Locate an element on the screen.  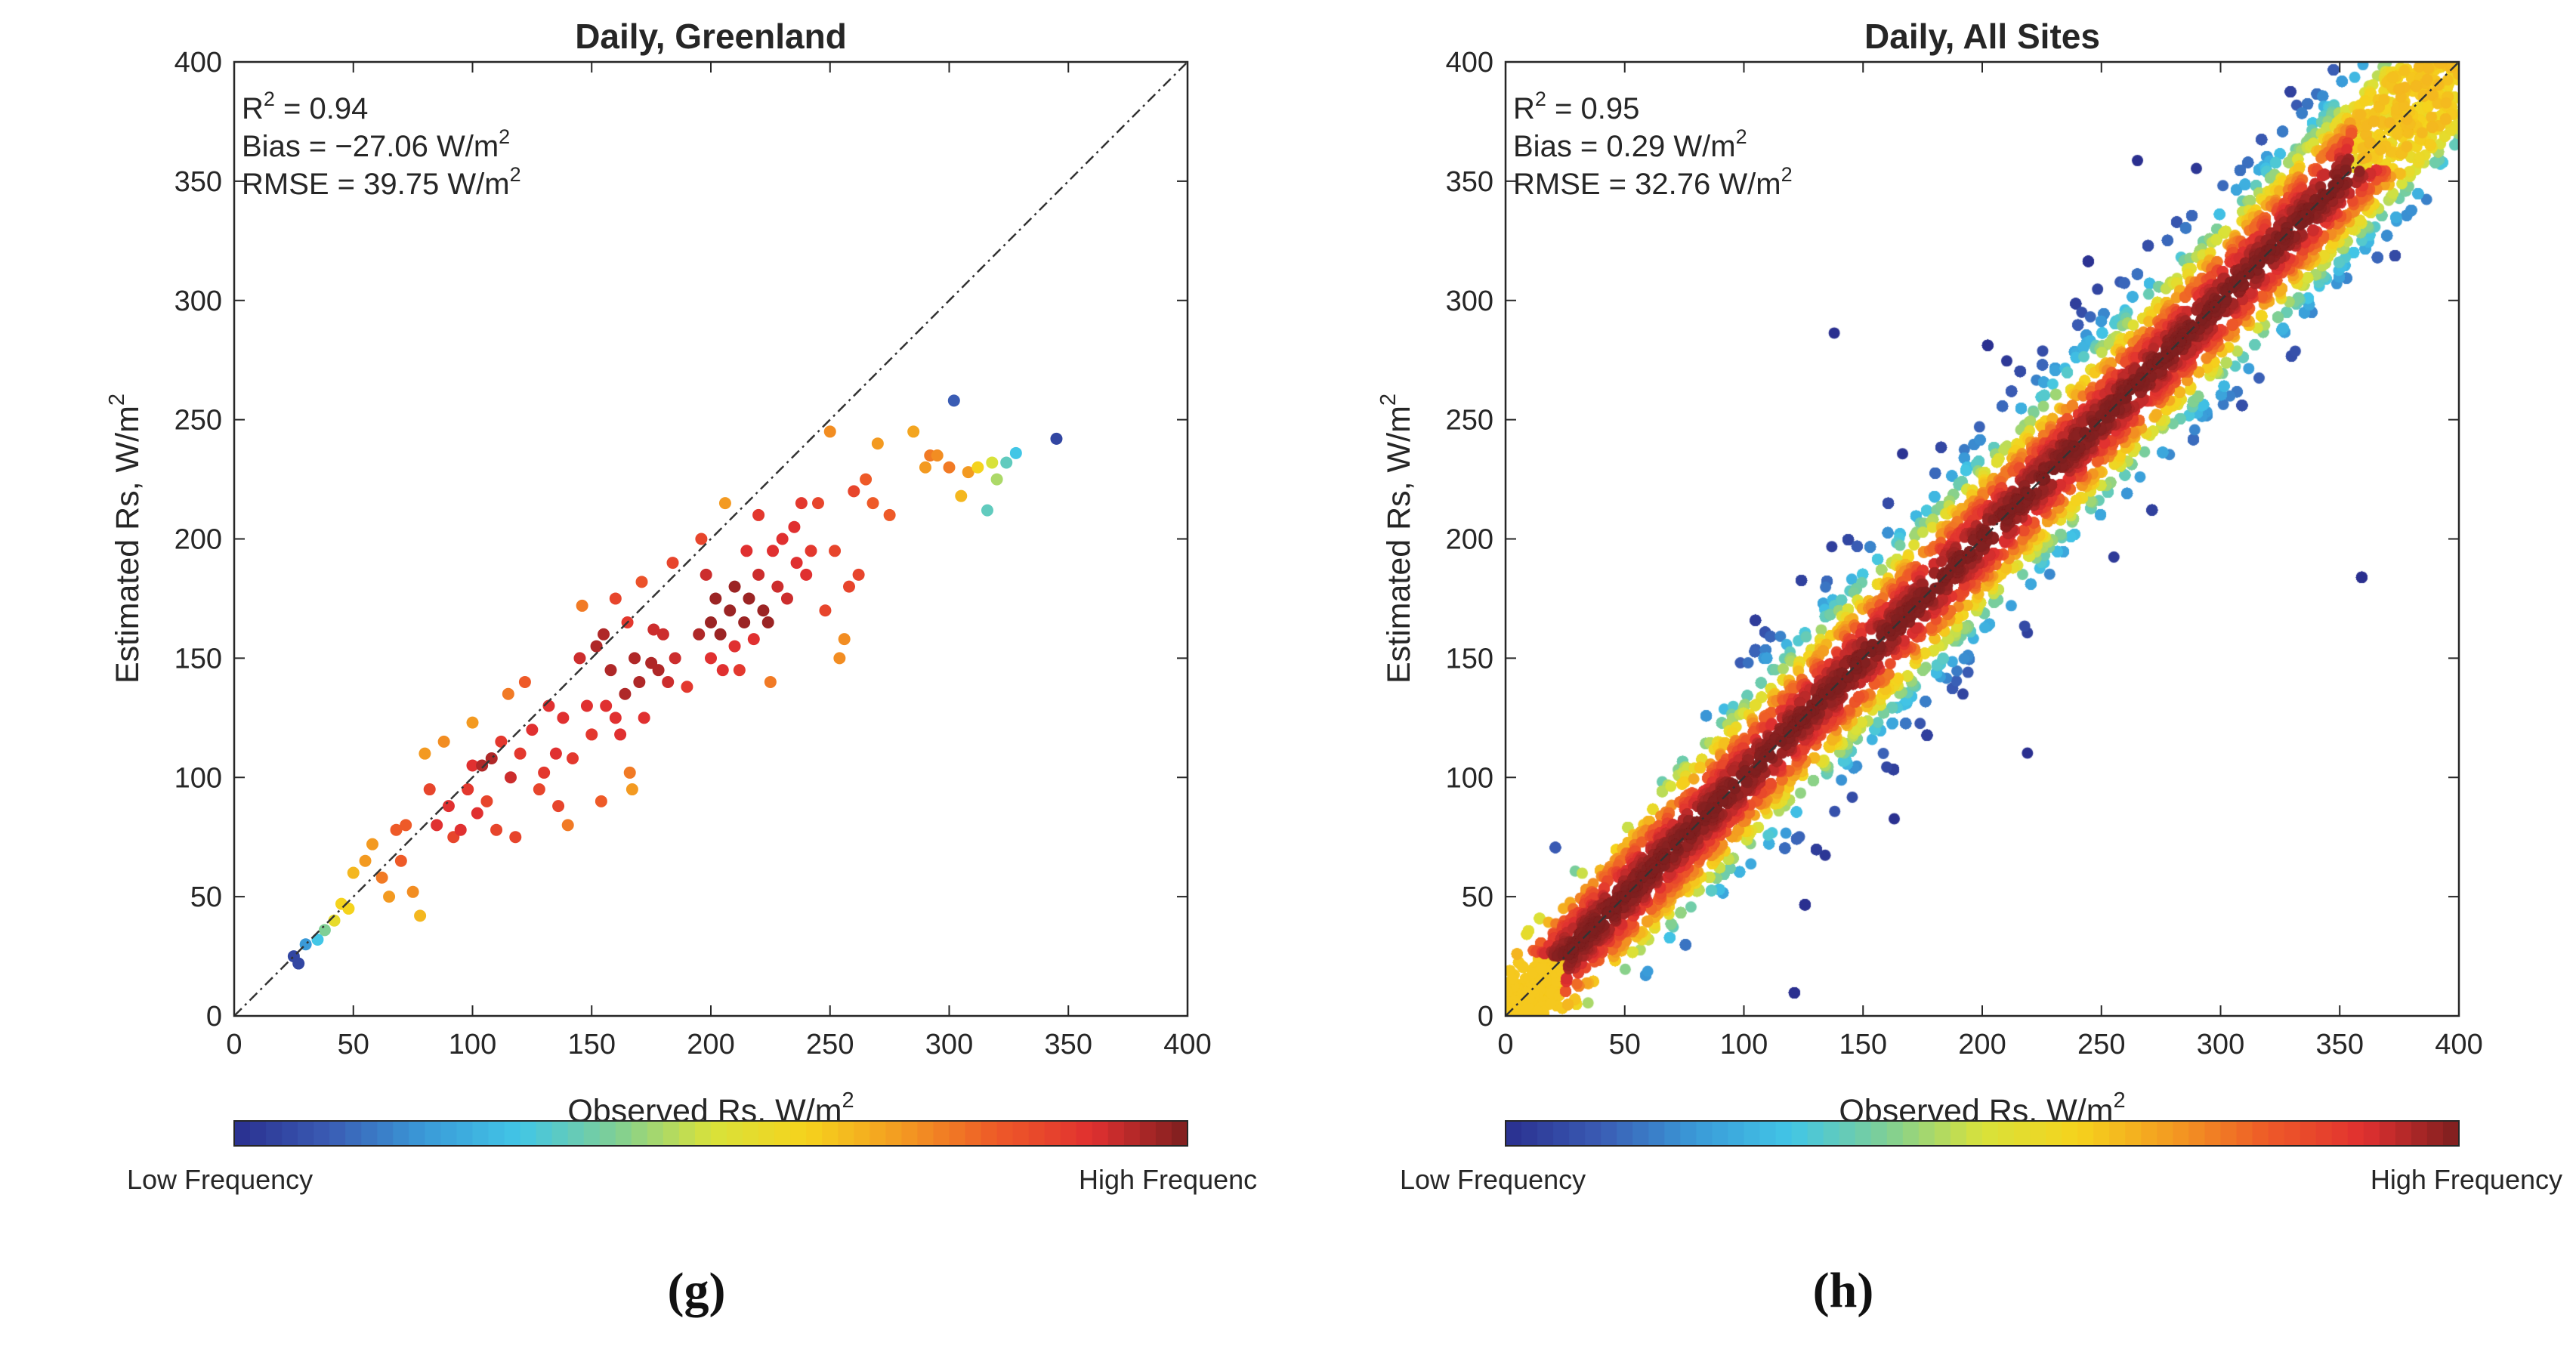
r2-stat: R2 = 0.94 is located at coordinates (305, 106).